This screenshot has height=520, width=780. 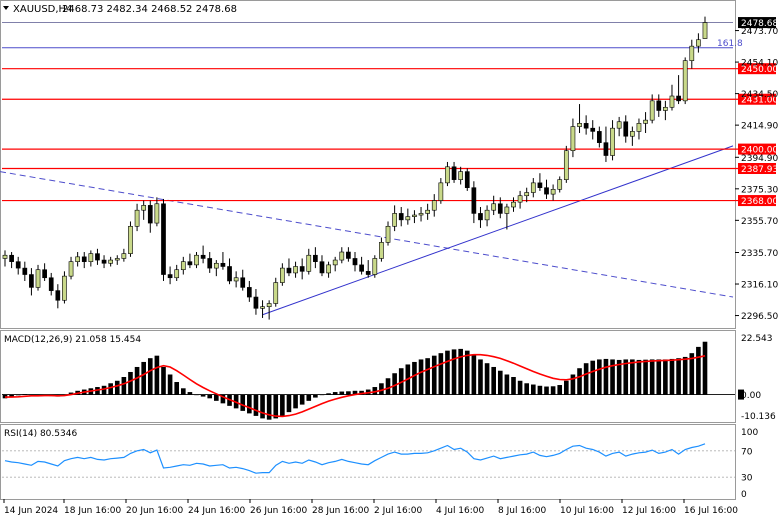 What do you see at coordinates (92, 511) in the screenshot?
I see `time-tick-label: 18 Jun 16:00` at bounding box center [92, 511].